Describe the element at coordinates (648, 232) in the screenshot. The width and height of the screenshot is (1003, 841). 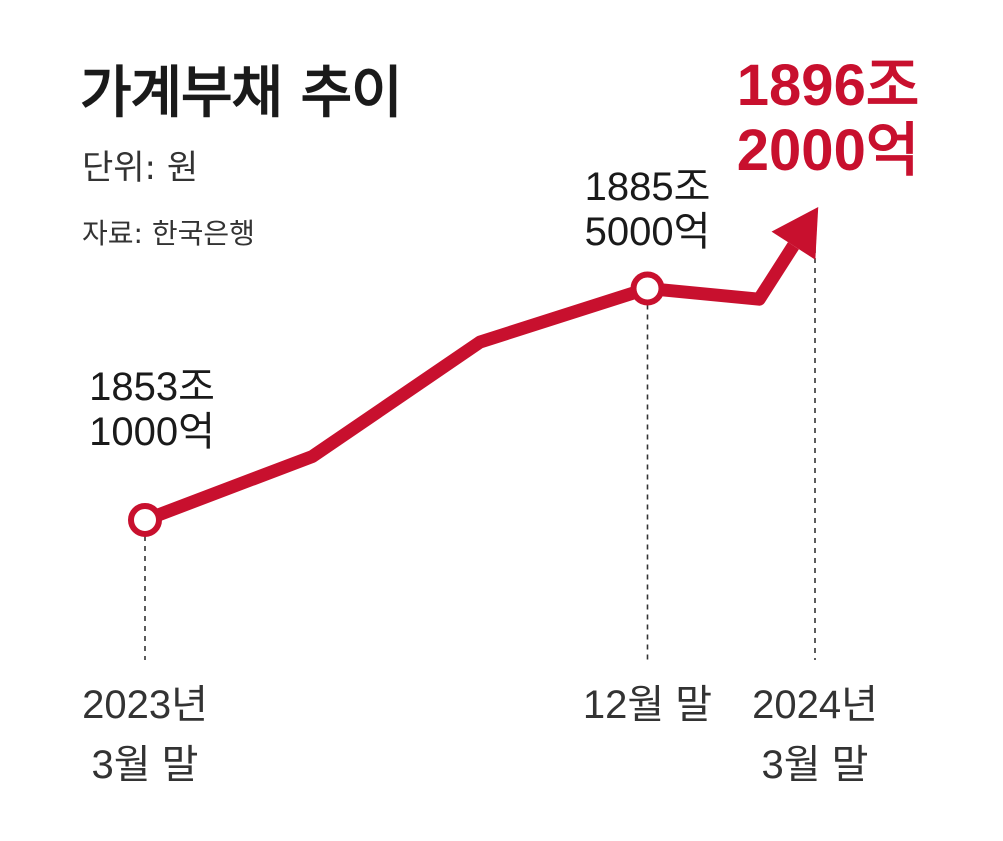
I see `value-label-3-line2: 5000억` at that location.